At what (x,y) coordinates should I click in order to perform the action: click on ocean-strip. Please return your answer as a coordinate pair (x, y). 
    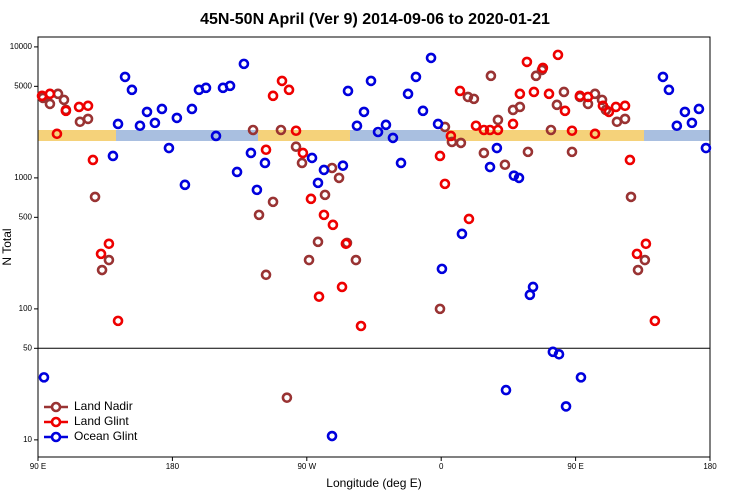
    Looking at the image, I should click on (374, 135).